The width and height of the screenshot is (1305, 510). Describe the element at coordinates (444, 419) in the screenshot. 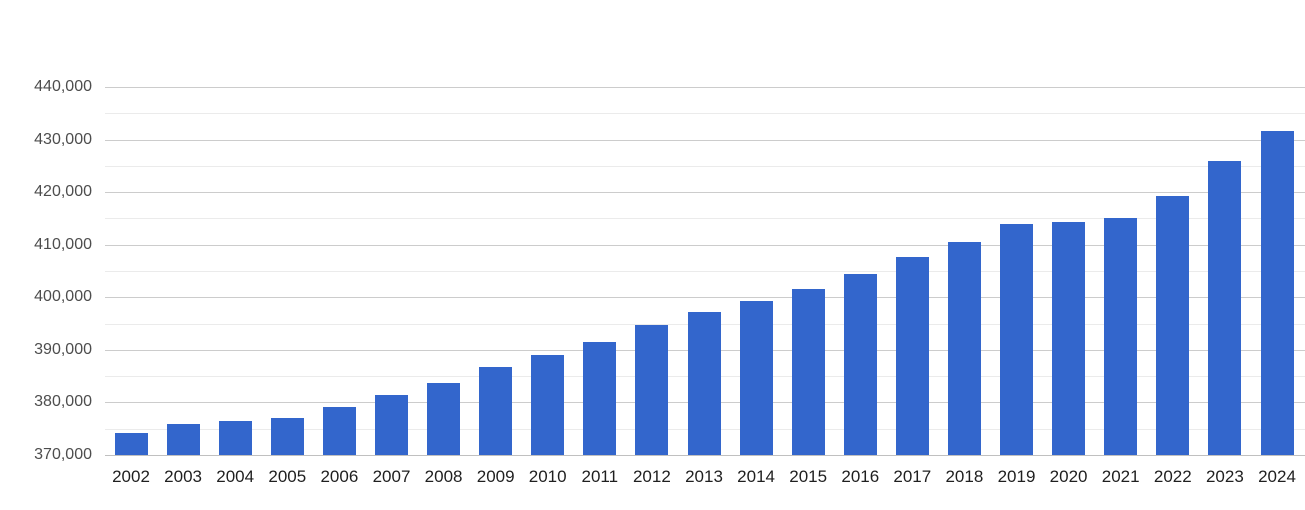

I see `bar-2008` at that location.